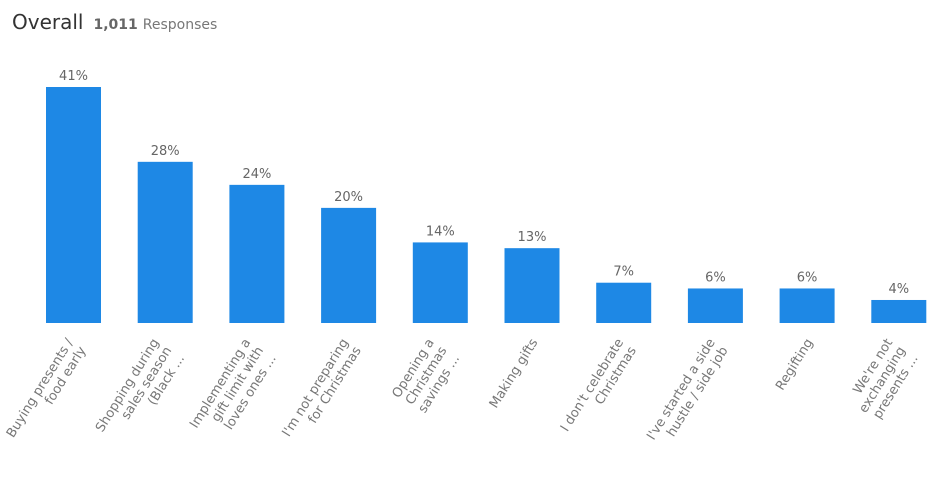 The height and width of the screenshot is (477, 948). What do you see at coordinates (348, 197) in the screenshot?
I see `value-label: 20%` at bounding box center [348, 197].